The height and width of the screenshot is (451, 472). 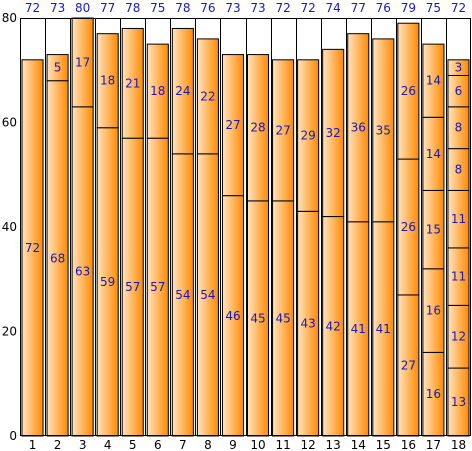 I want to click on segment-value-label: 42, so click(x=333, y=326).